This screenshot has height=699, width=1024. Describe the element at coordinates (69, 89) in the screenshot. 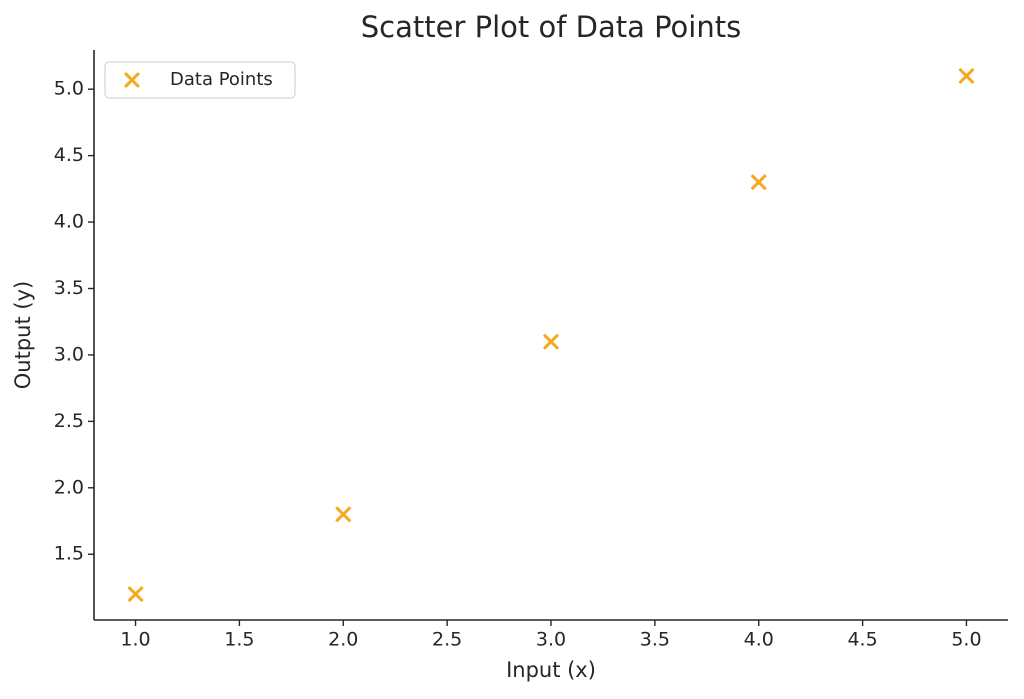

I see `y-tick-label: 5.0` at that location.